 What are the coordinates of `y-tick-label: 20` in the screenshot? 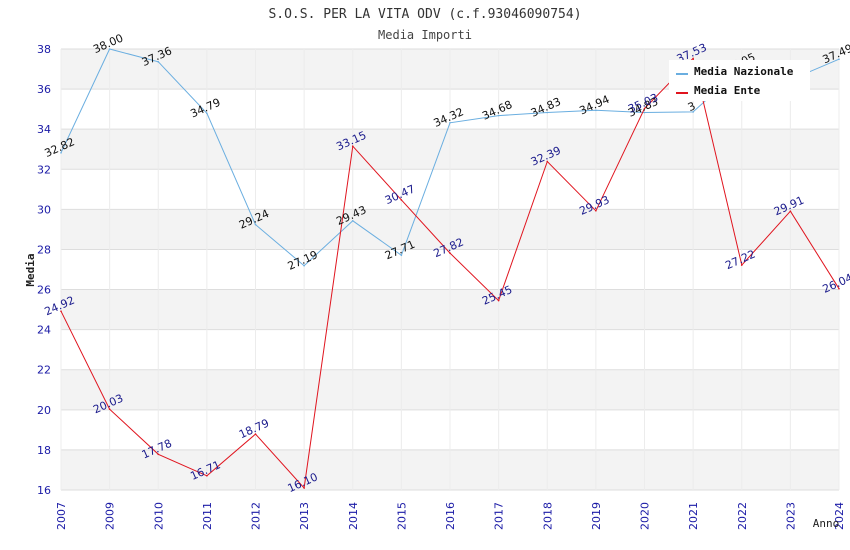 It's located at (44, 410).